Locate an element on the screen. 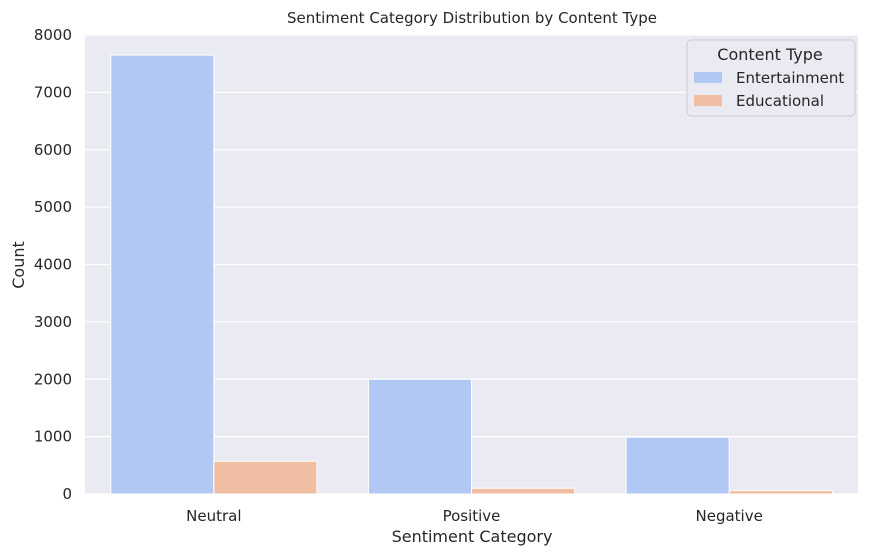  y-tick-label: 1000 is located at coordinates (53, 437).